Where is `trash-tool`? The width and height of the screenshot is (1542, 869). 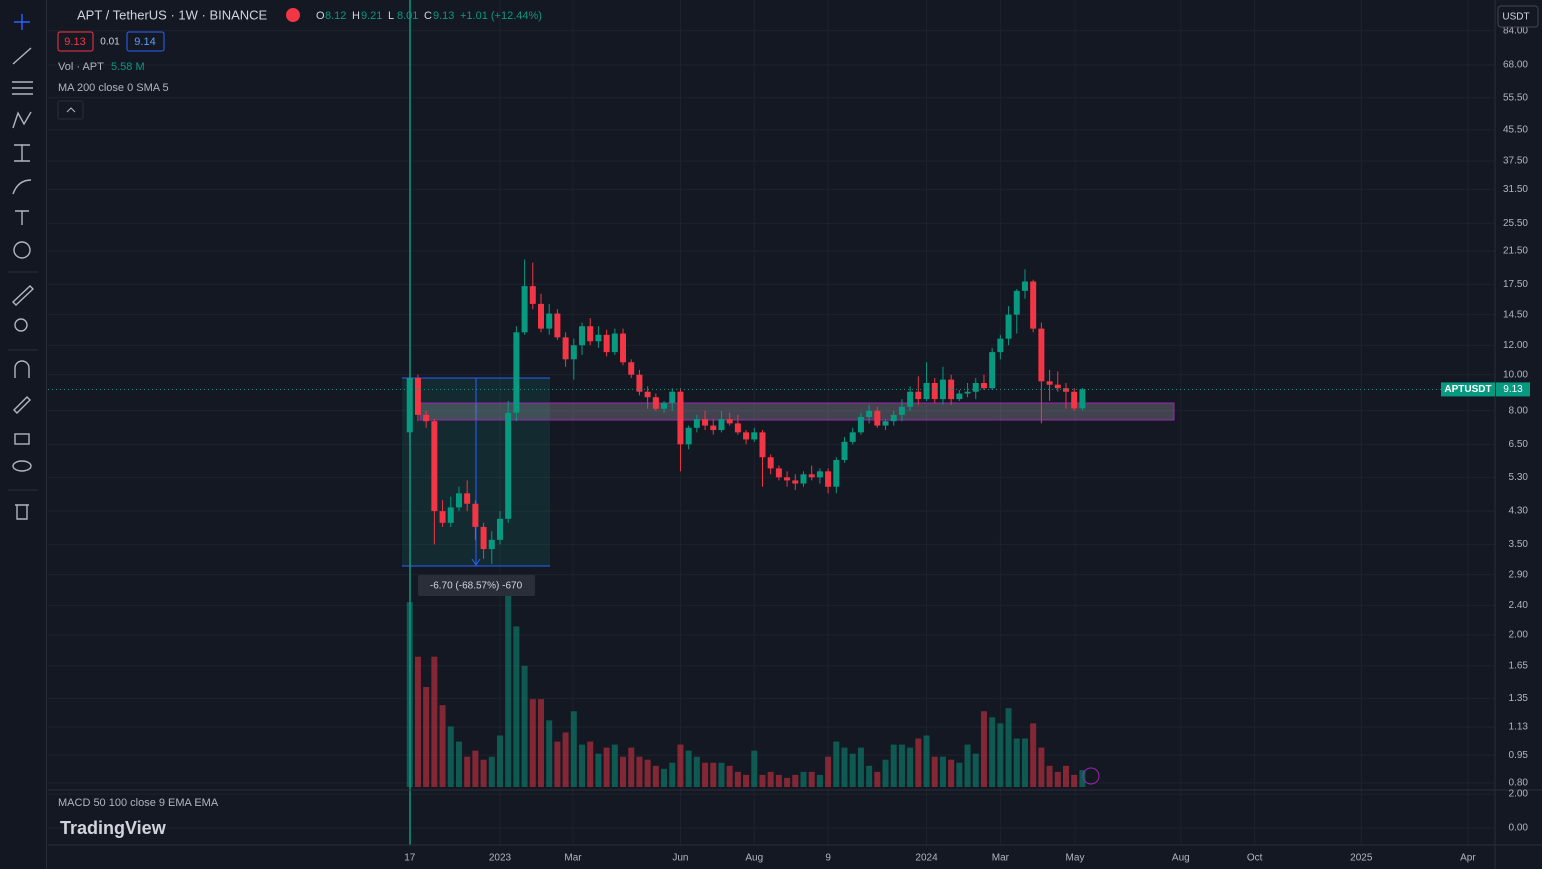
trash-tool is located at coordinates (22, 512).